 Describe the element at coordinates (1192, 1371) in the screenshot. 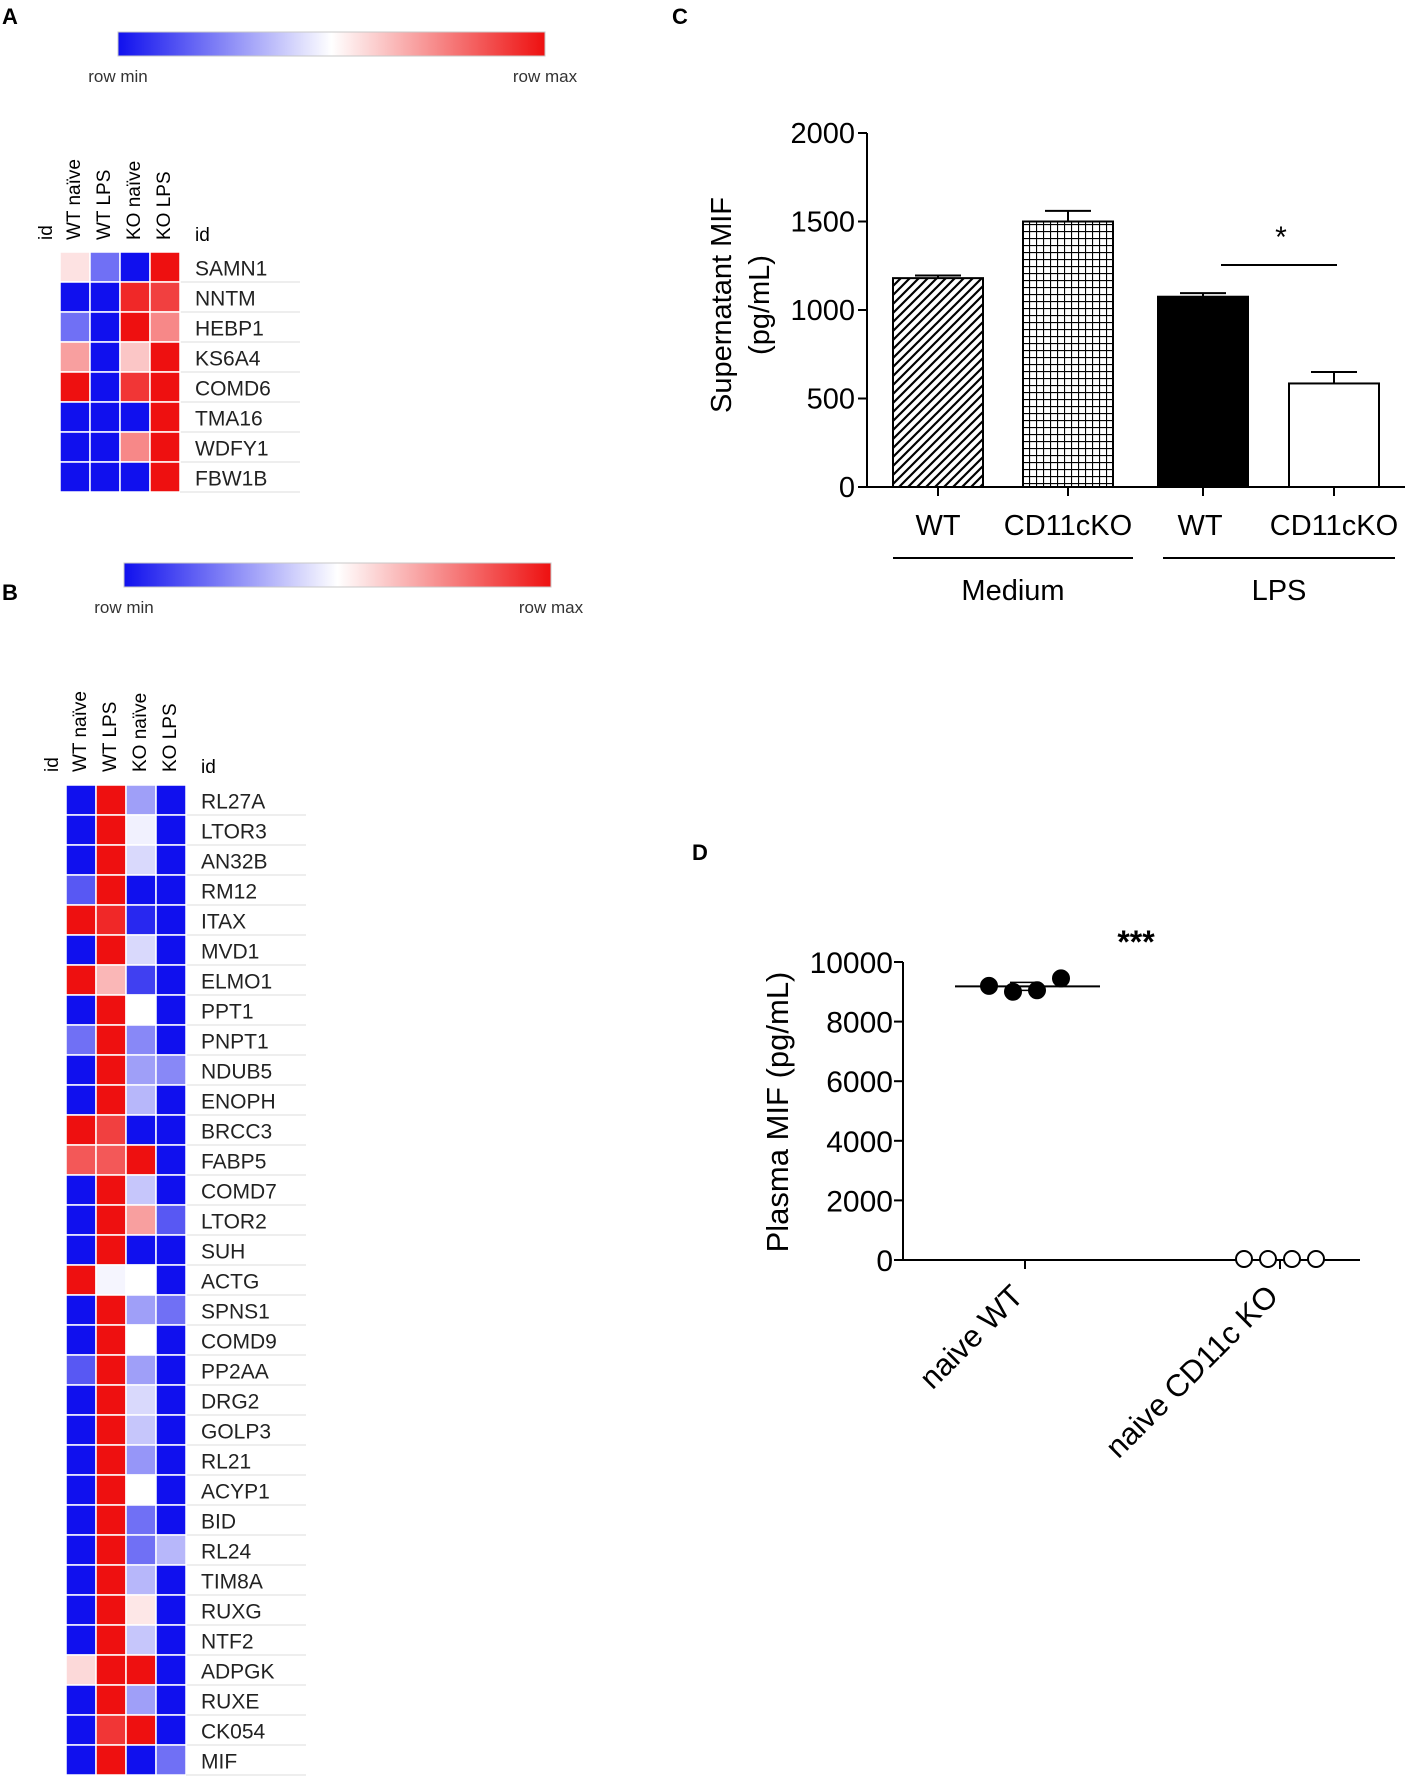

I see `x-tick-label: naive CD11c KO` at that location.